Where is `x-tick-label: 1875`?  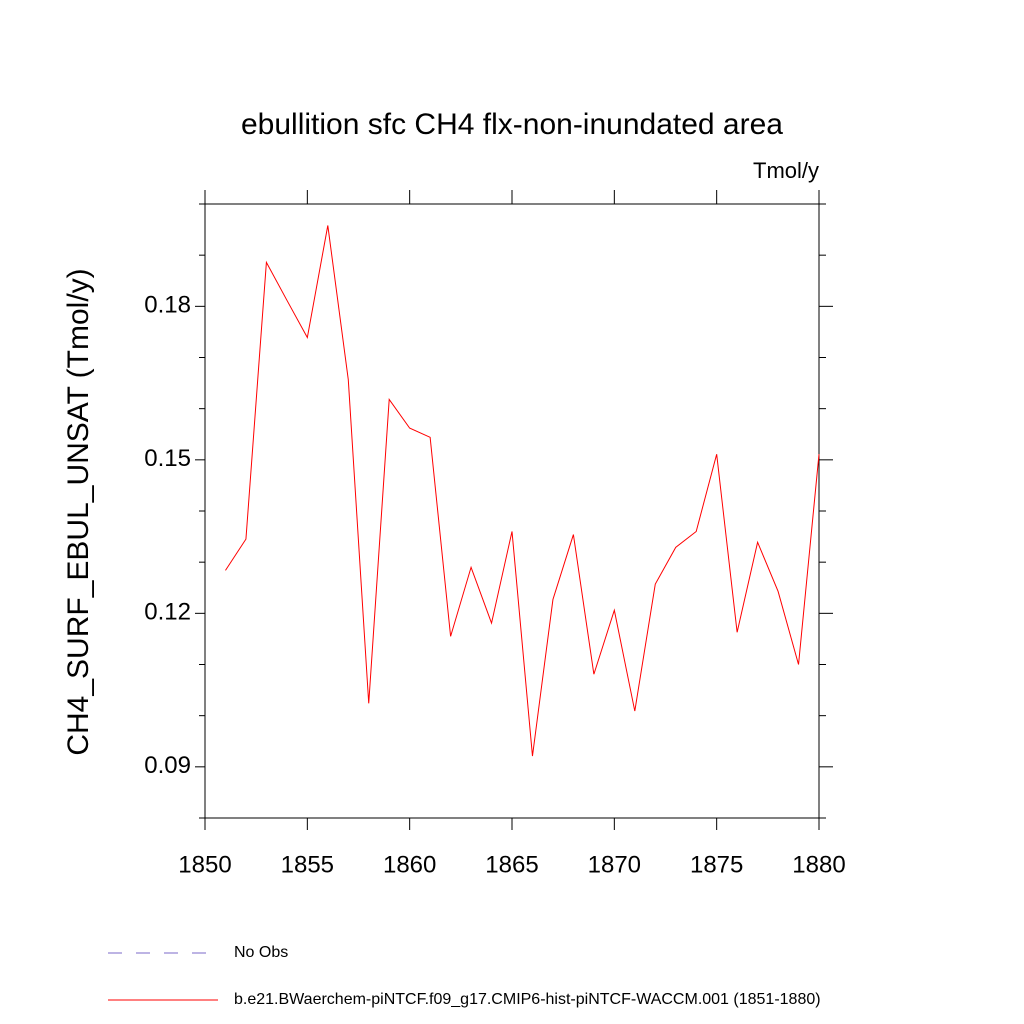 x-tick-label: 1875 is located at coordinates (716, 864).